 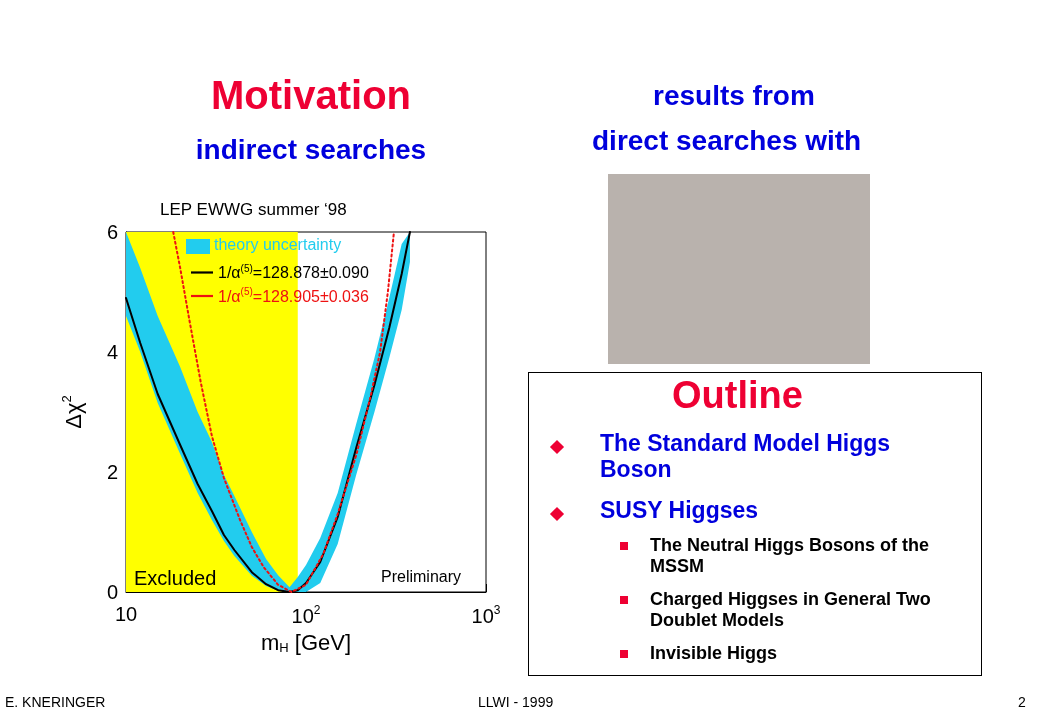 I want to click on text: Outline, so click(x=737, y=396).